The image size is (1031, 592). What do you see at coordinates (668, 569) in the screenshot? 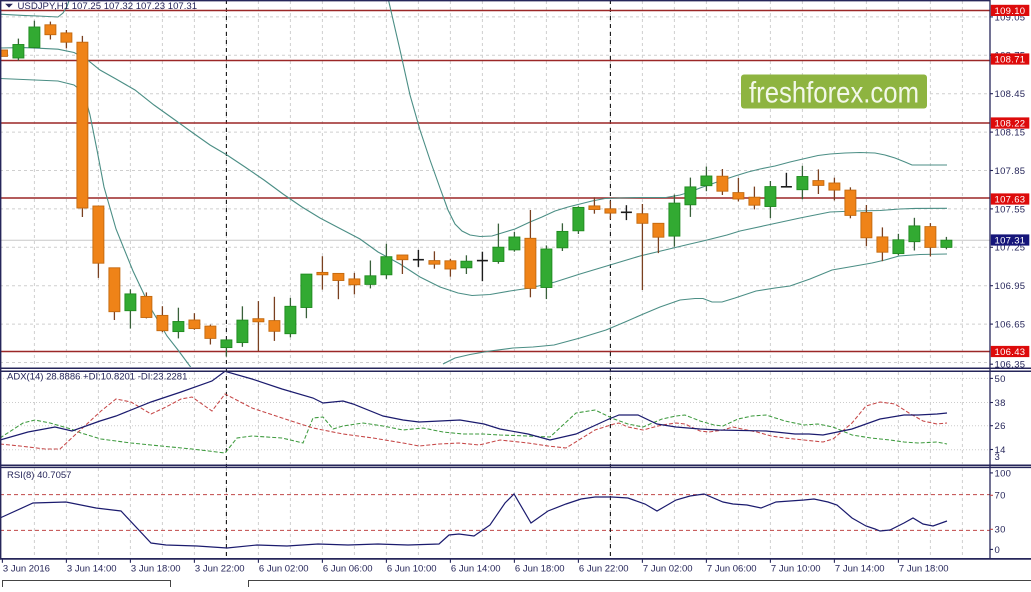
I see `svg-text: 7 Jun 02:00` at bounding box center [668, 569].